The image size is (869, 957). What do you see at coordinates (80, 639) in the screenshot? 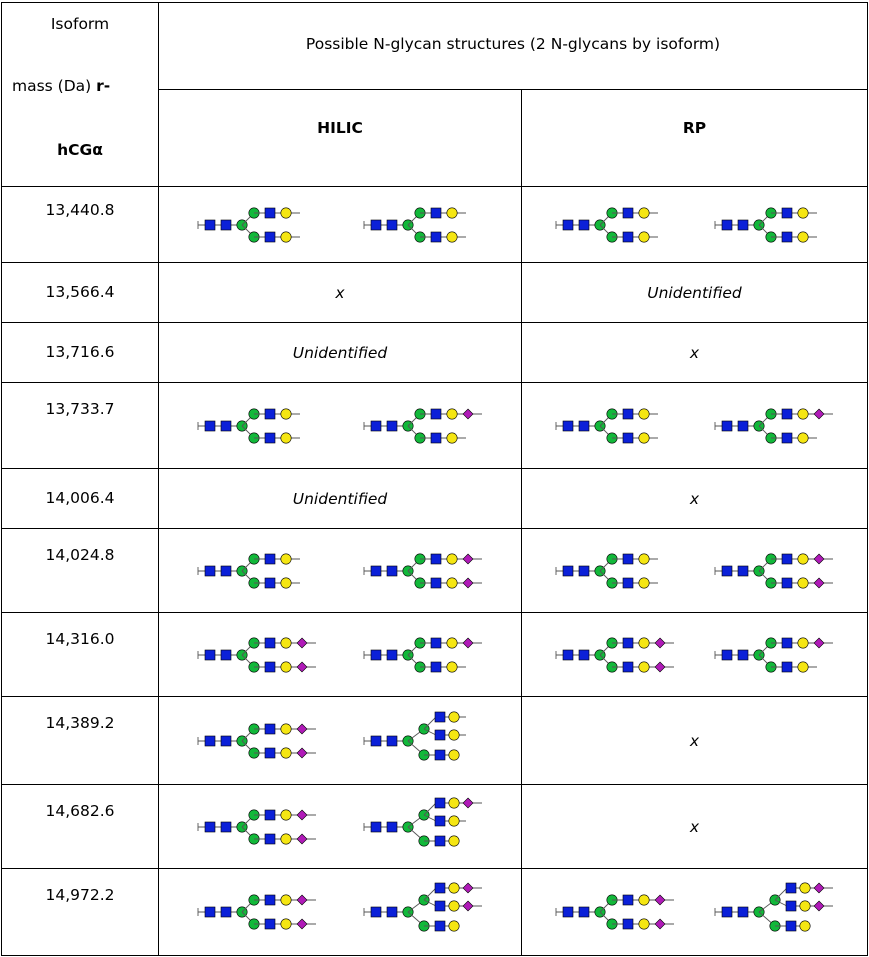
I see `isoform-mass: 14,316.0` at bounding box center [80, 639].